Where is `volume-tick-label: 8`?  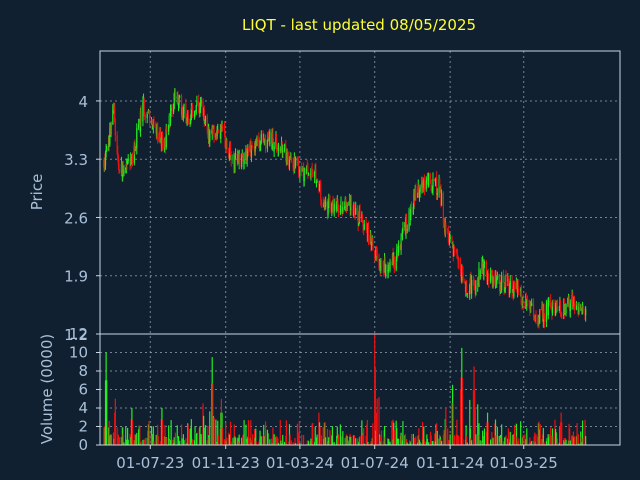 volume-tick-label: 8 is located at coordinates (83, 371).